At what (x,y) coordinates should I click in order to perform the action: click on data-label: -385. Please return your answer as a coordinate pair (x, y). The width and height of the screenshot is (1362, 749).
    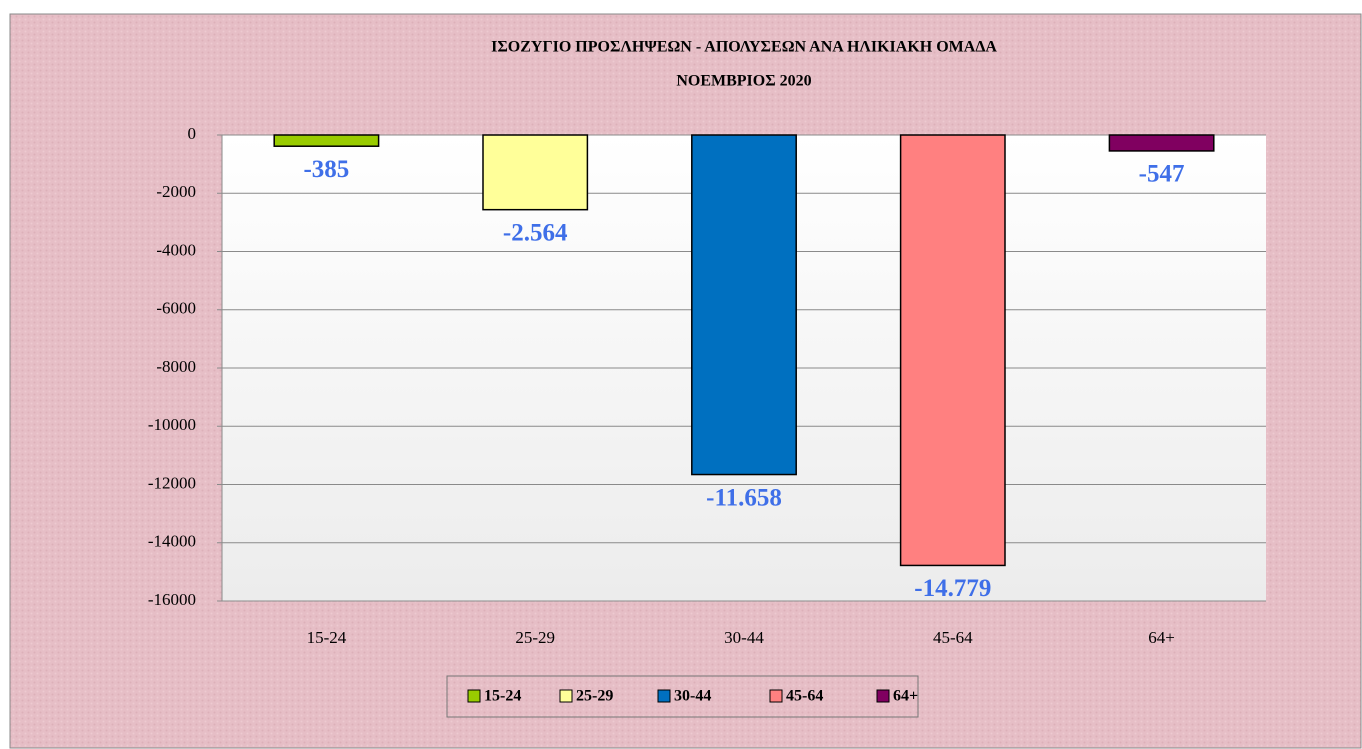
    Looking at the image, I should click on (326, 169).